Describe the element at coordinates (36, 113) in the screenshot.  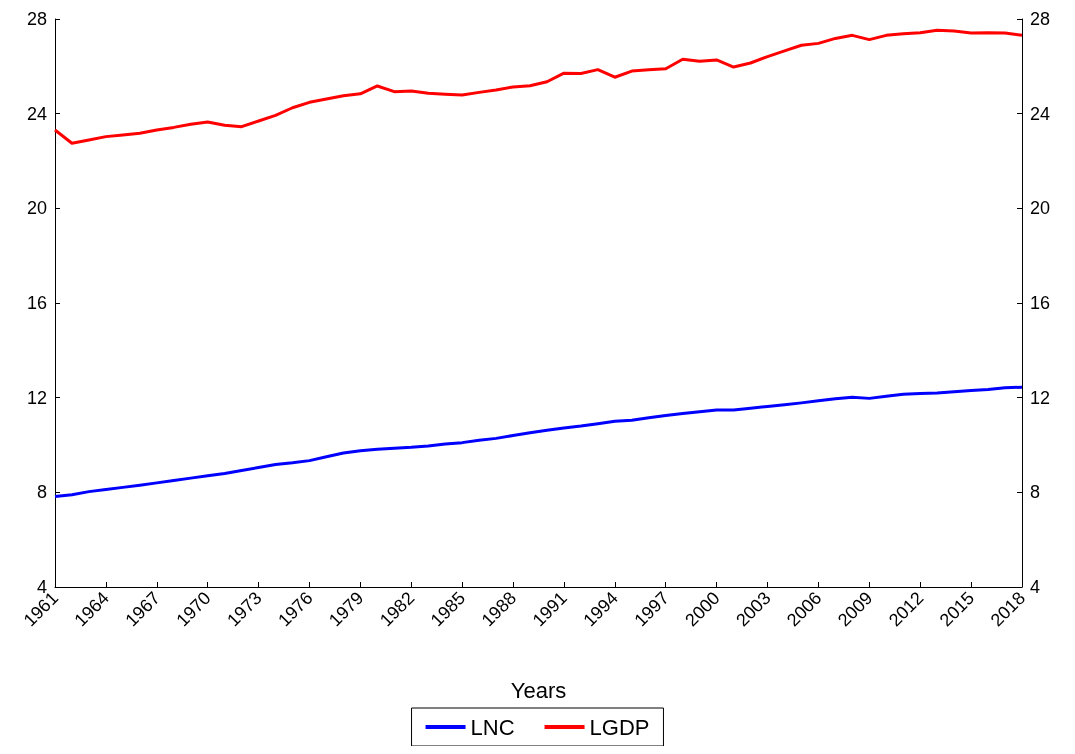
I see `y-tick-label: 24` at that location.